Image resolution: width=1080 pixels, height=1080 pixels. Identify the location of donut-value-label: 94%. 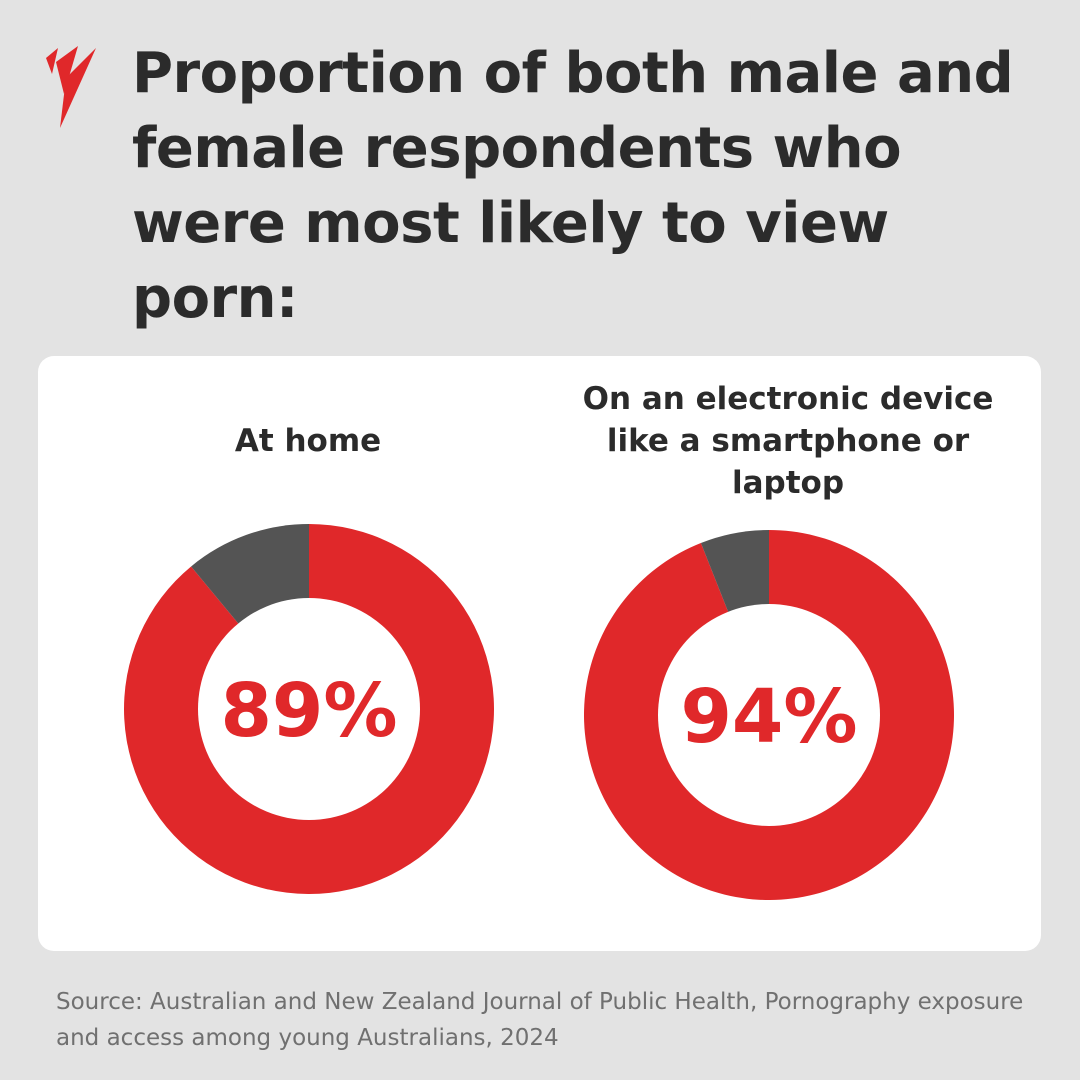
(768, 717).